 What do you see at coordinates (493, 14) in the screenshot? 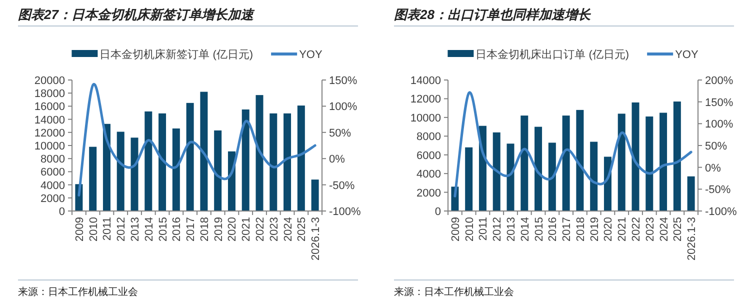
I see `chart-title: 图表28：出口订单也同样加速增长` at bounding box center [493, 14].